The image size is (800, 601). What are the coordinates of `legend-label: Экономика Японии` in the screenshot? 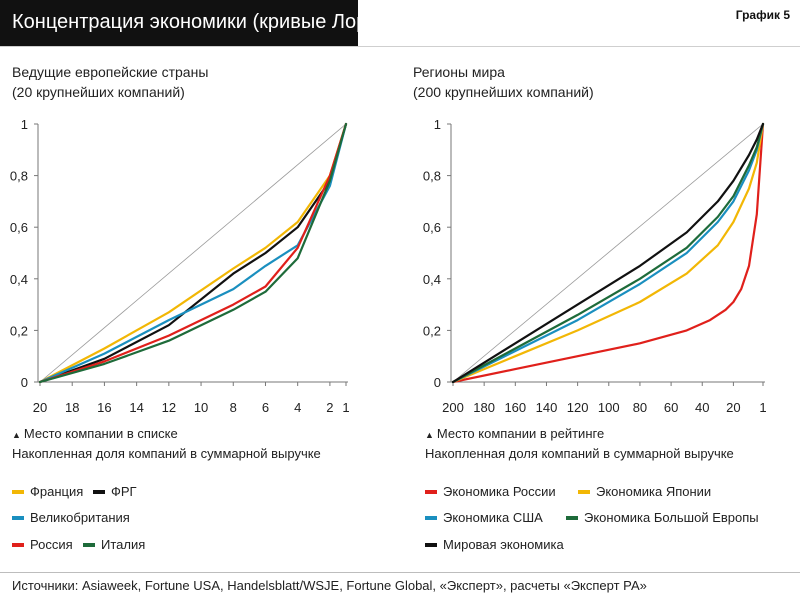 It's located at (654, 491).